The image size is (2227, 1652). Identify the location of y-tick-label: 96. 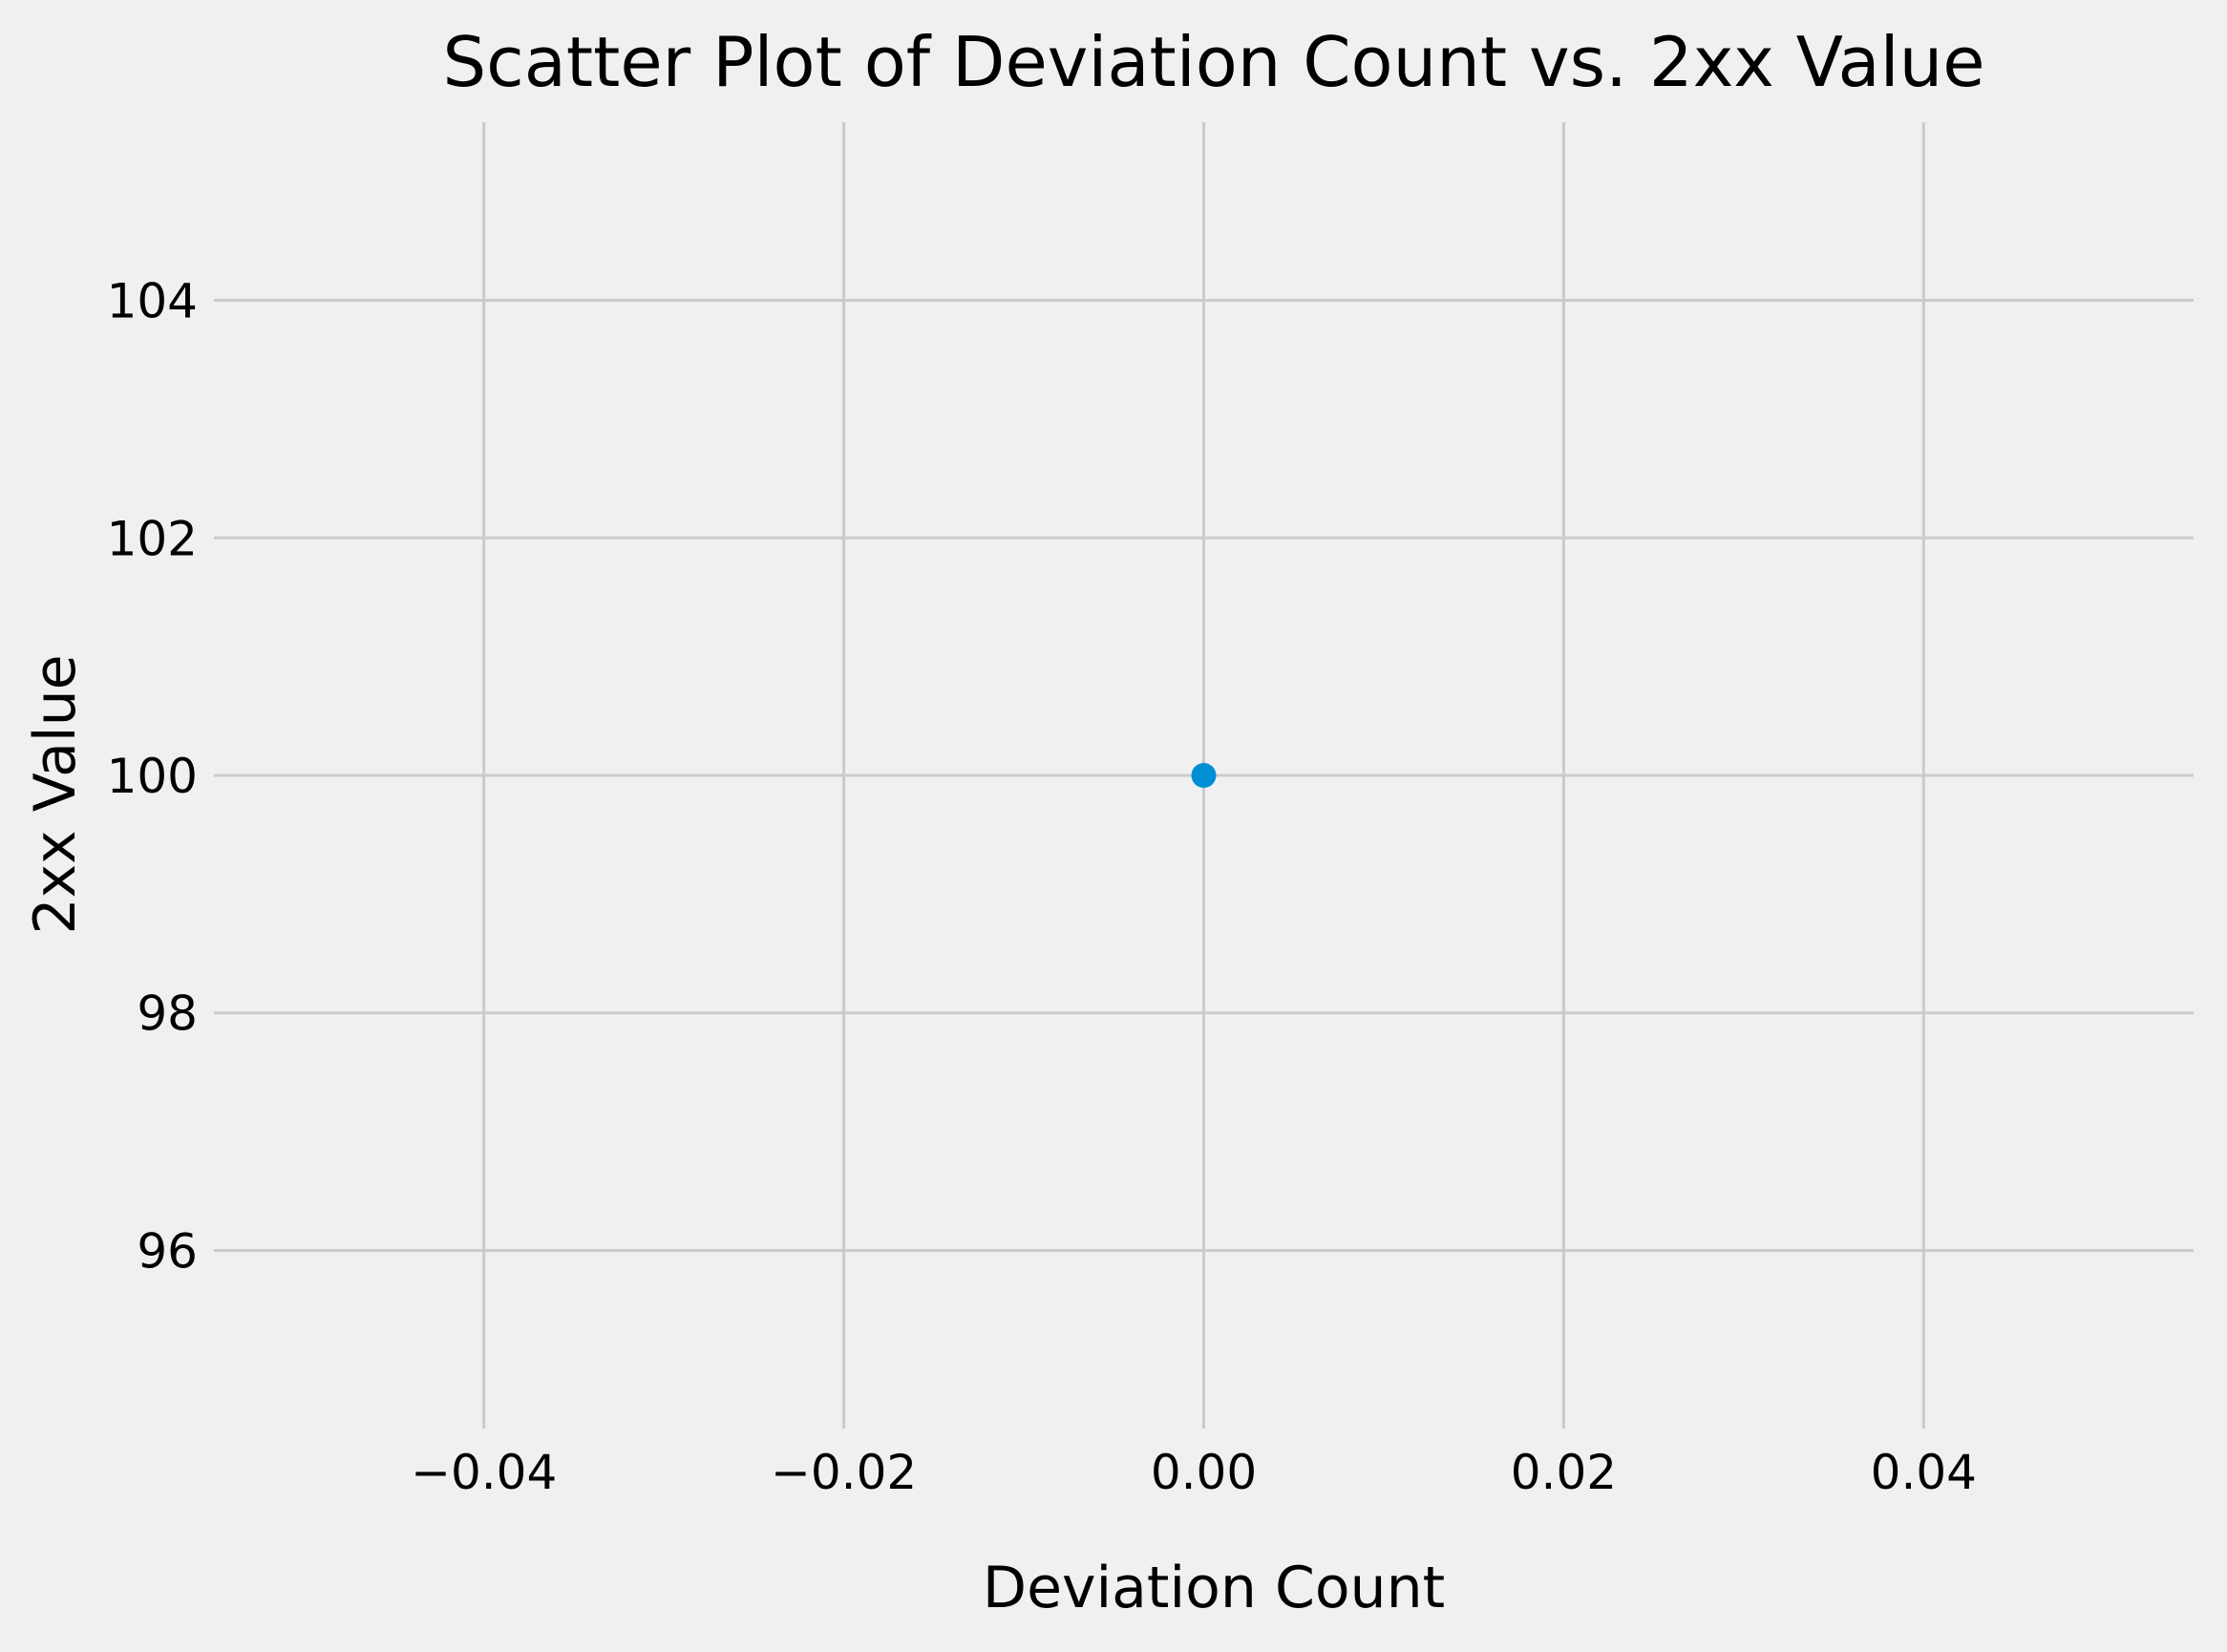
(167, 1251).